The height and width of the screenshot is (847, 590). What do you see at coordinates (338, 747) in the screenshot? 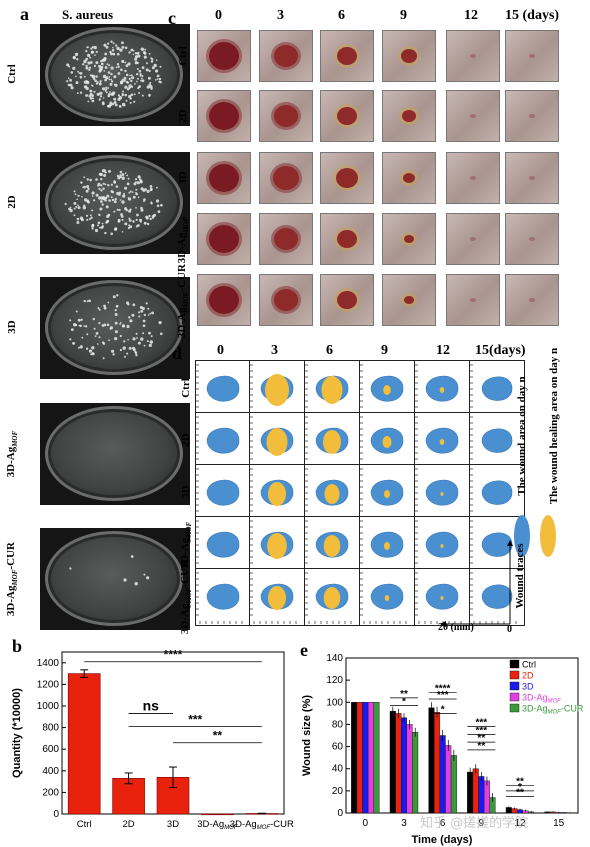
I see `y-tick-label: 60` at bounding box center [338, 747].